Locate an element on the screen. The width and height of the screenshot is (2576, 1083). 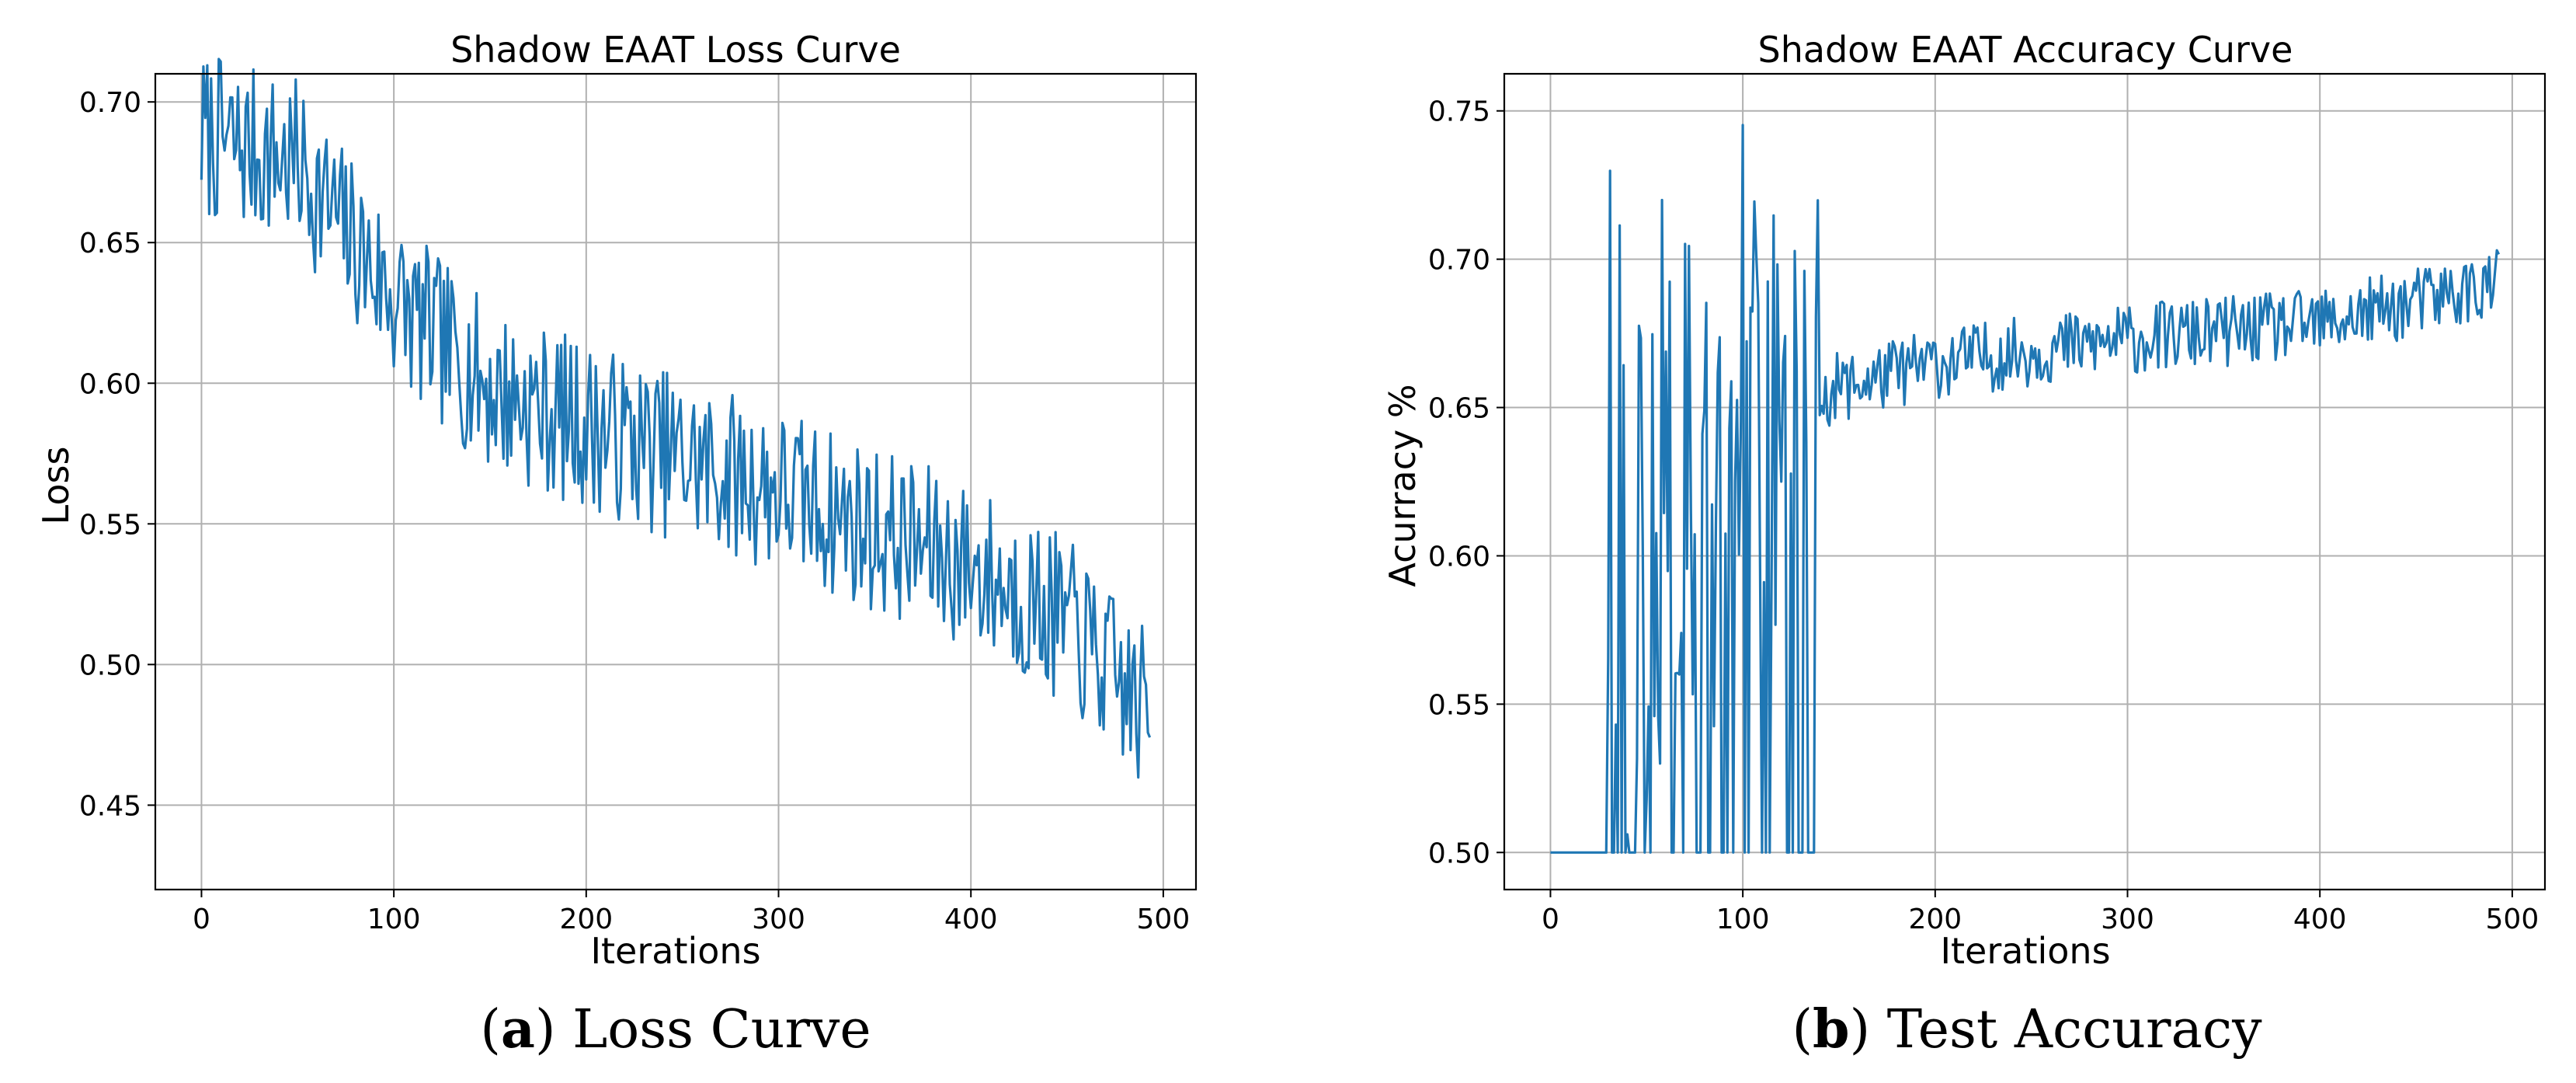
caption-b: (b) Test Accuracy is located at coordinates (2027, 1029).